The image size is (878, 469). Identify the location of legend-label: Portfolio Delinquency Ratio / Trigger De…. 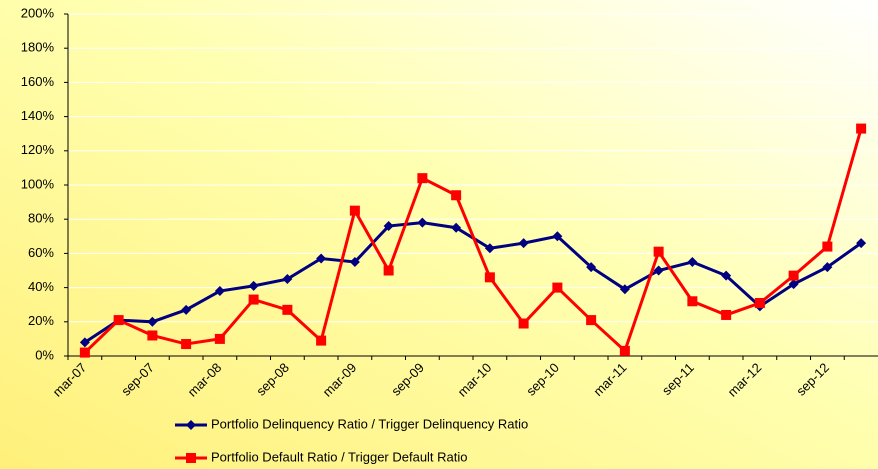
(369, 423).